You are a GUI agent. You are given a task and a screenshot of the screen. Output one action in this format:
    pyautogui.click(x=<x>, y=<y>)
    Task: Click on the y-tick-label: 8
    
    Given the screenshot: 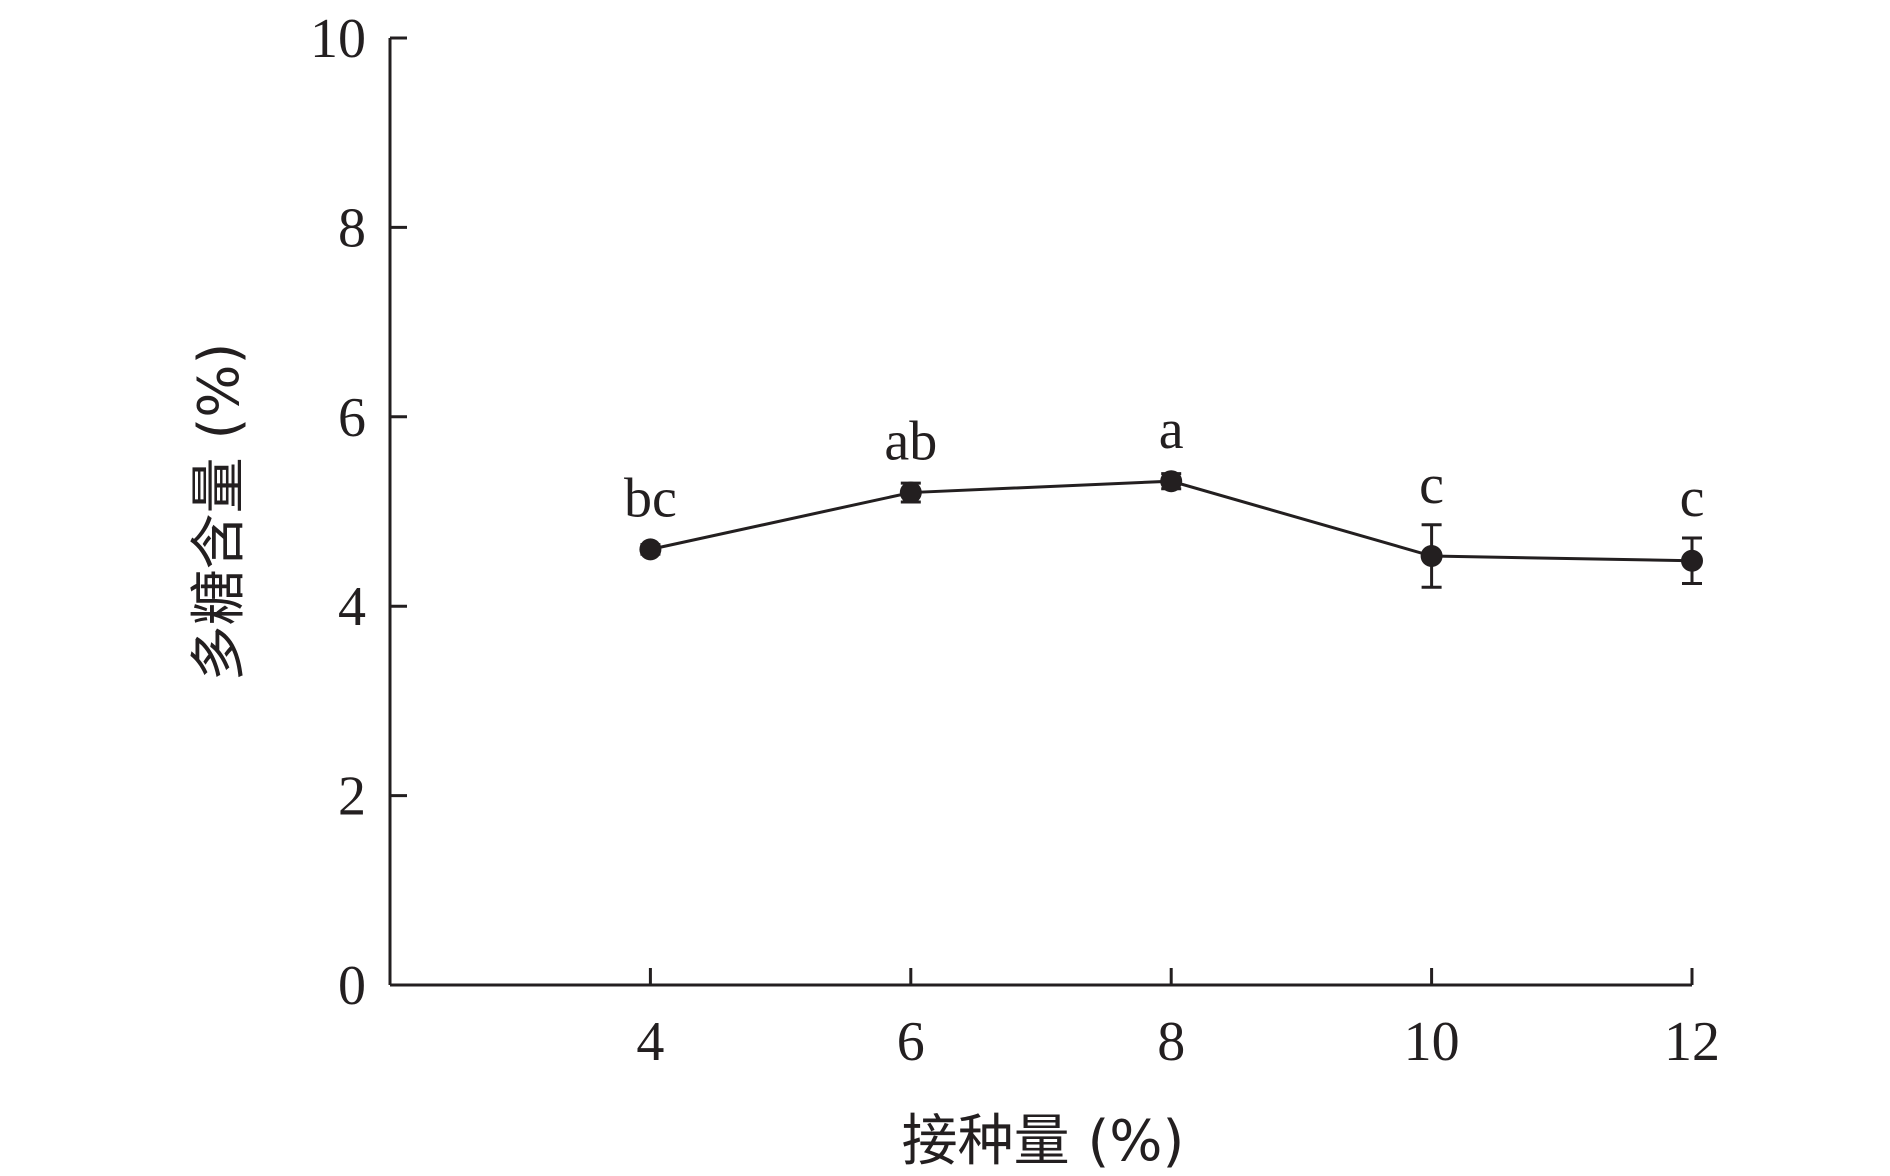 What is the action you would take?
    pyautogui.click(x=352, y=228)
    